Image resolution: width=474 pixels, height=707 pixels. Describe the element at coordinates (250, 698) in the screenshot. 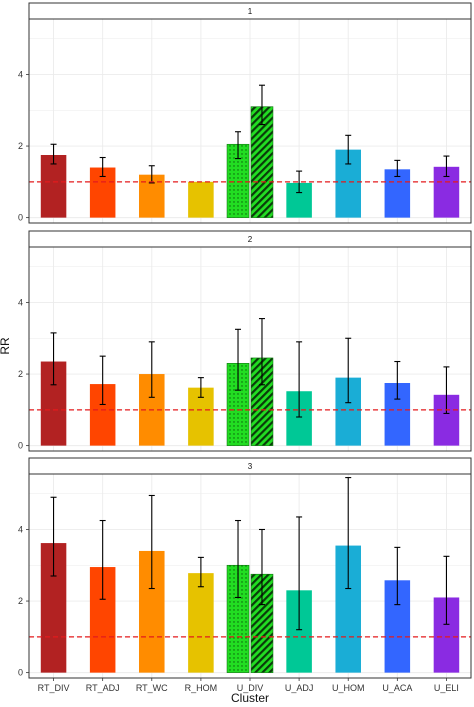

I see `x-axis-title: Cluster` at that location.